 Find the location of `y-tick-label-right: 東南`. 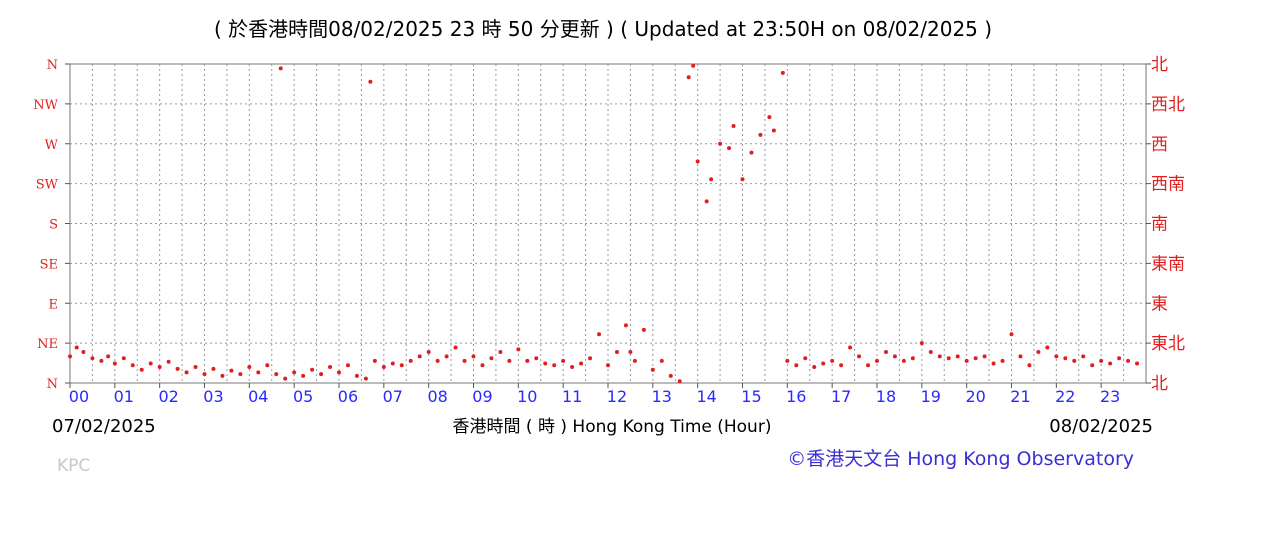

y-tick-label-right: 東南 is located at coordinates (1168, 264).